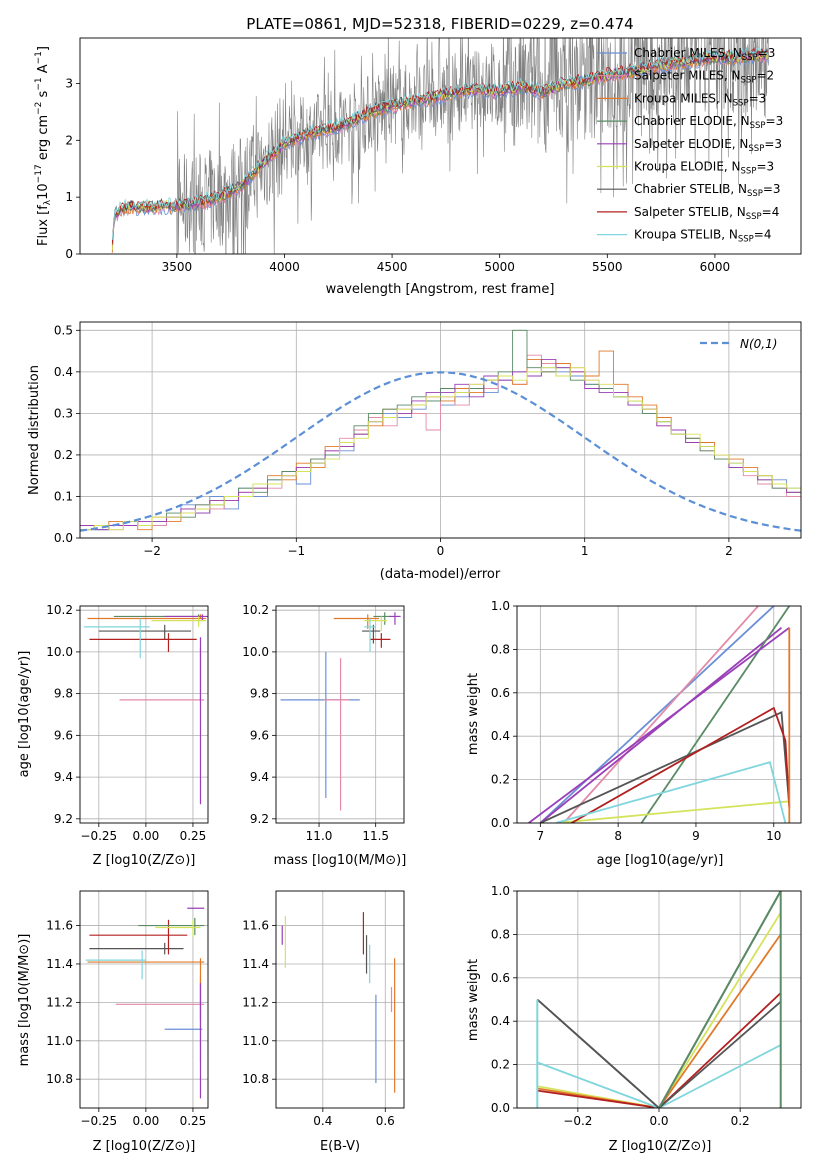 The width and height of the screenshot is (819, 1170). I want to click on x-tick-label: 11.5, so click(375, 836).